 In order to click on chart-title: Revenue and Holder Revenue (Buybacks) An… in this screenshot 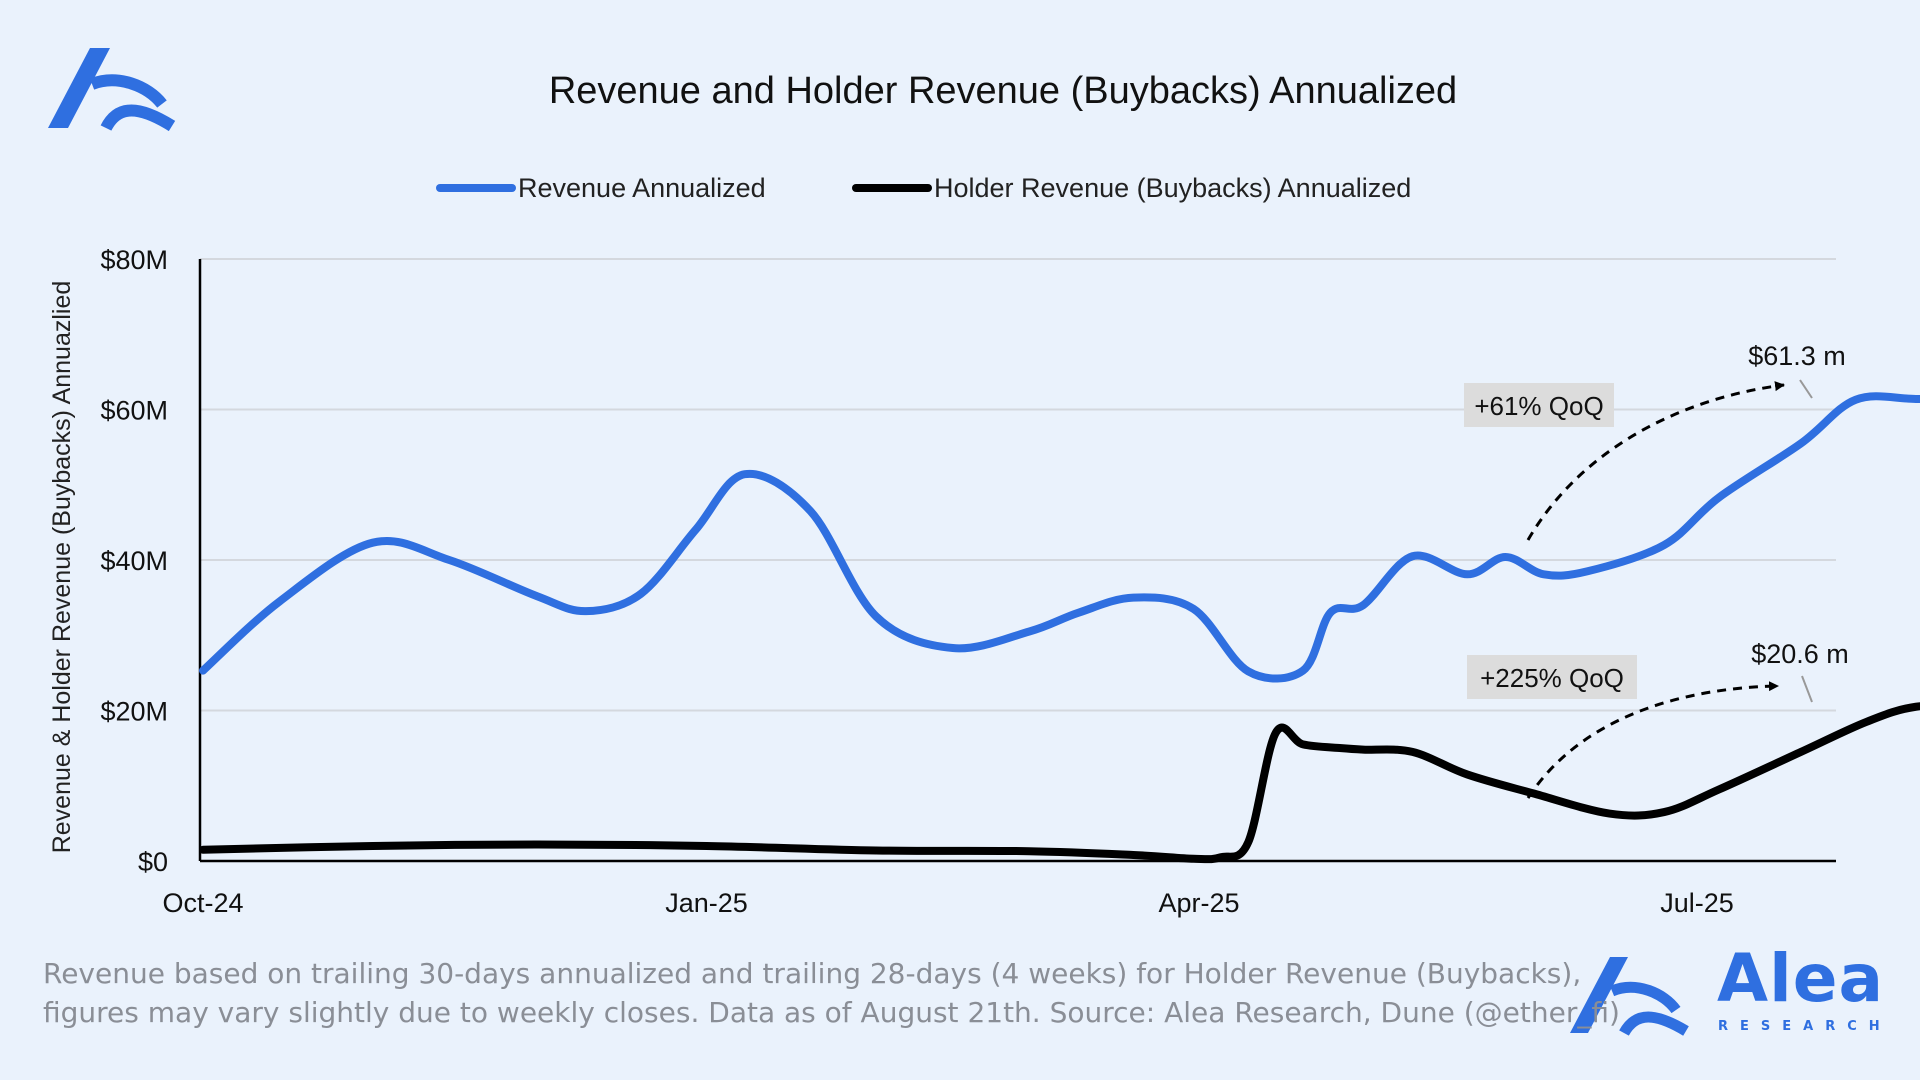, I will do `click(1003, 91)`.